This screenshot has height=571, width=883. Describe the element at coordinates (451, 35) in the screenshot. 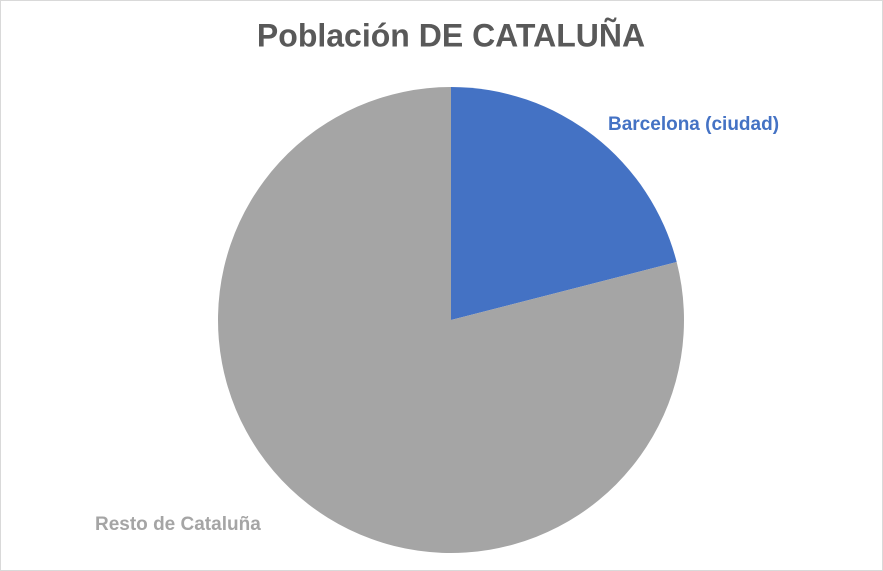

I see `chart-title: Población DE CATALUÑA` at that location.